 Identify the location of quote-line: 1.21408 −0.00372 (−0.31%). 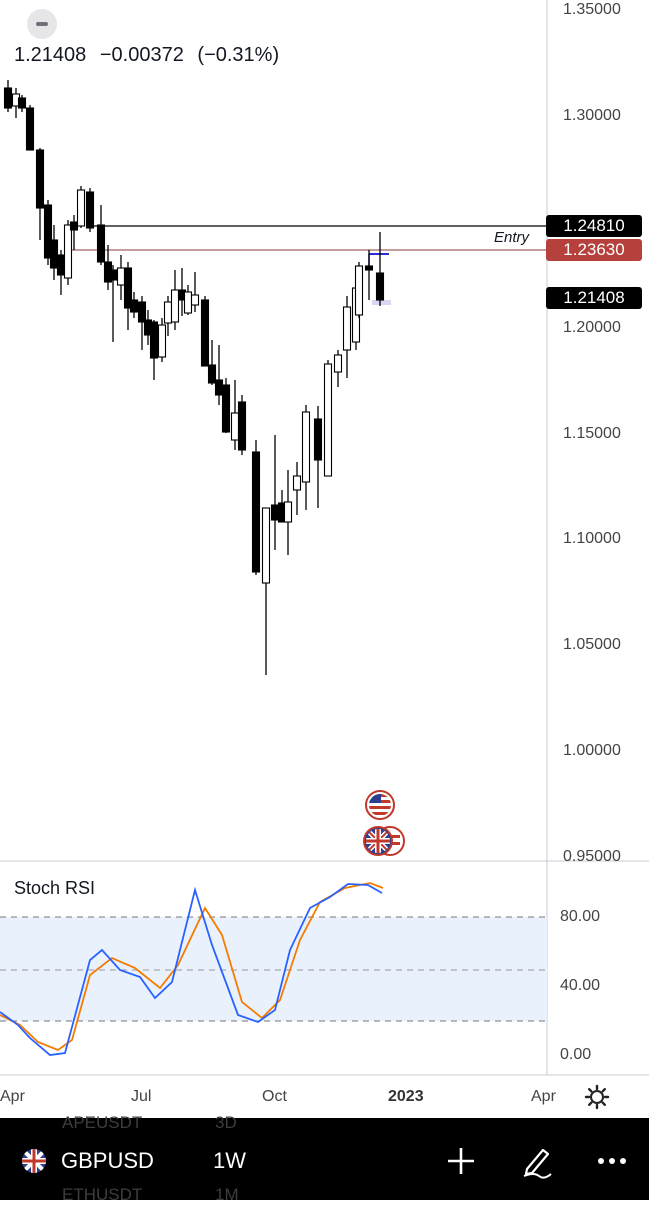
(150, 55).